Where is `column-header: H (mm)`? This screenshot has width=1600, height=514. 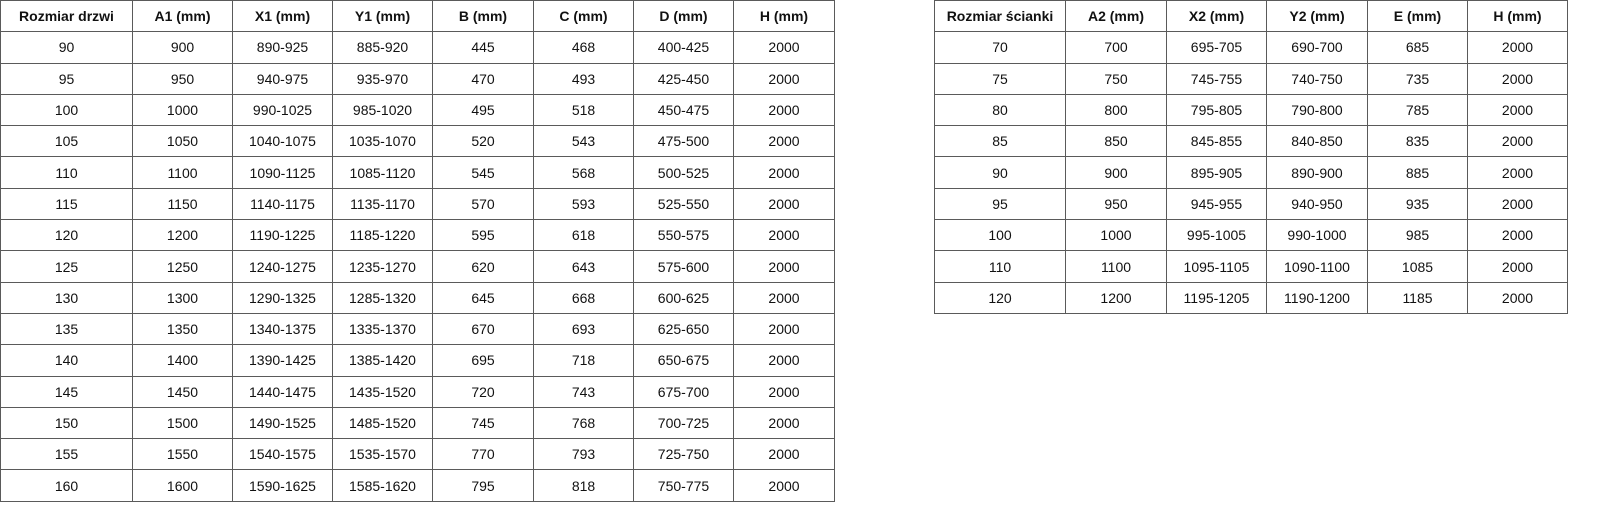
column-header: H (mm) is located at coordinates (784, 16).